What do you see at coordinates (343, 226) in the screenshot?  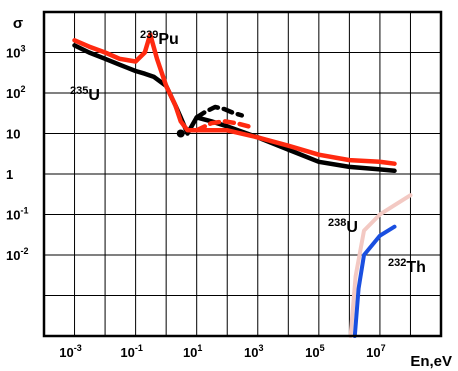 I see `series-label-238u: 238U` at bounding box center [343, 226].